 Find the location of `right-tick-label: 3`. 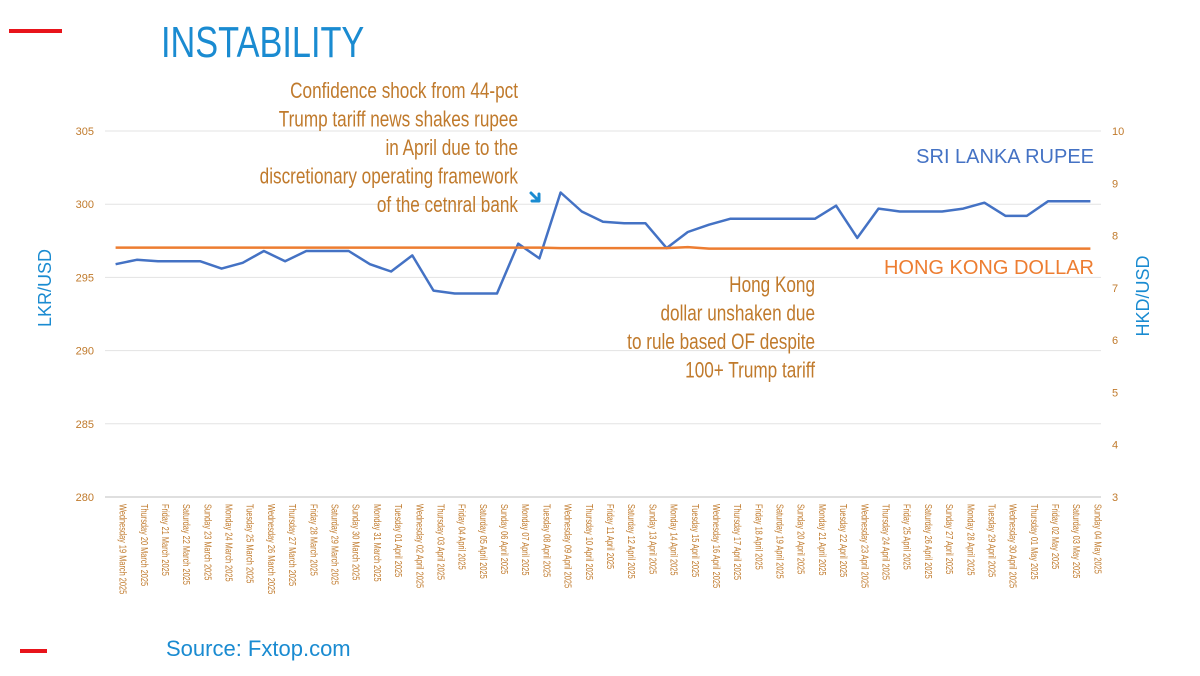

right-tick-label: 3 is located at coordinates (1115, 498).